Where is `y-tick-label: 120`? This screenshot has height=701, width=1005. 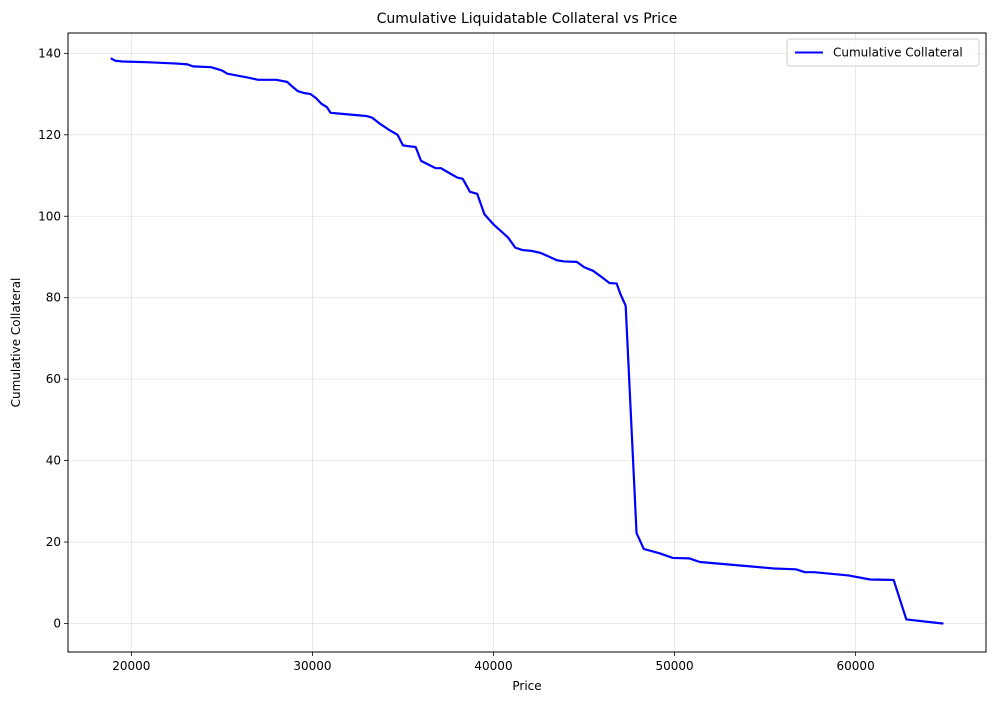 y-tick-label: 120 is located at coordinates (49, 135).